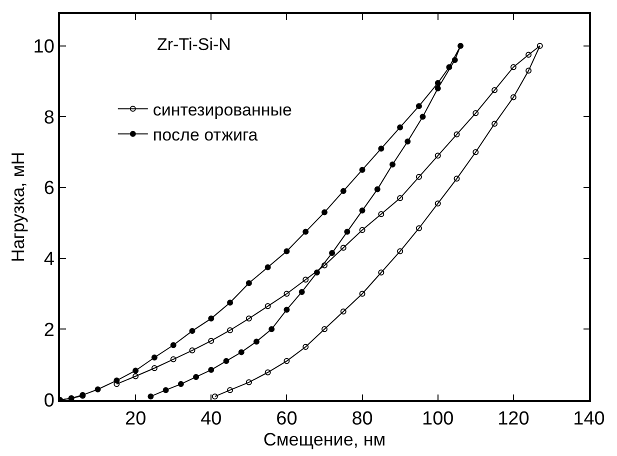 The image size is (617, 456). Describe the element at coordinates (589, 419) in the screenshot. I see `x-tick-label: 140` at that location.